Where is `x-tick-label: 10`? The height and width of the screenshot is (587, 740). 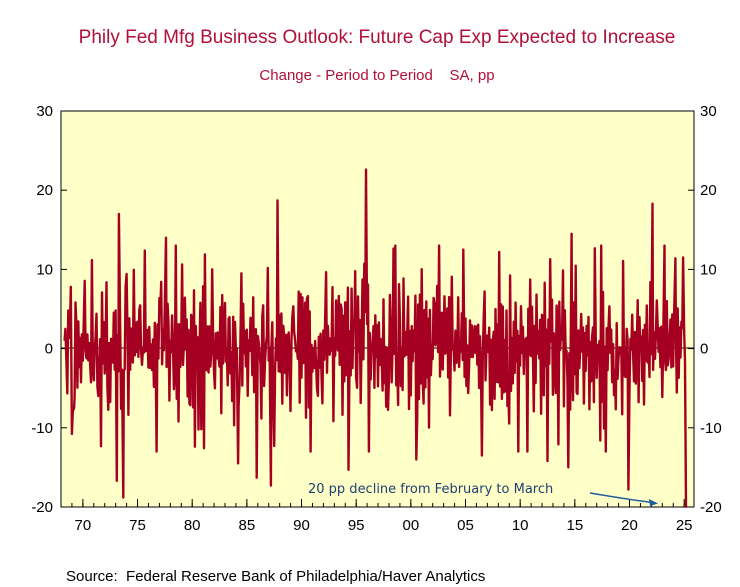 x-tick-label: 10 is located at coordinates (520, 525).